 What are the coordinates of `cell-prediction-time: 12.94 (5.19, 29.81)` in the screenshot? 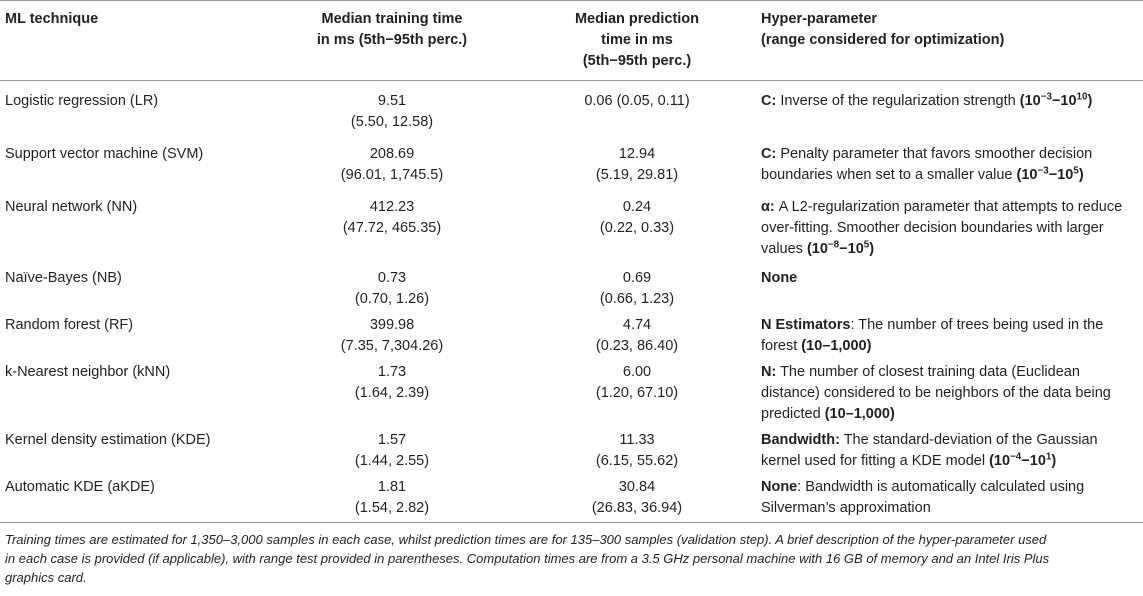 It's located at (637, 164).